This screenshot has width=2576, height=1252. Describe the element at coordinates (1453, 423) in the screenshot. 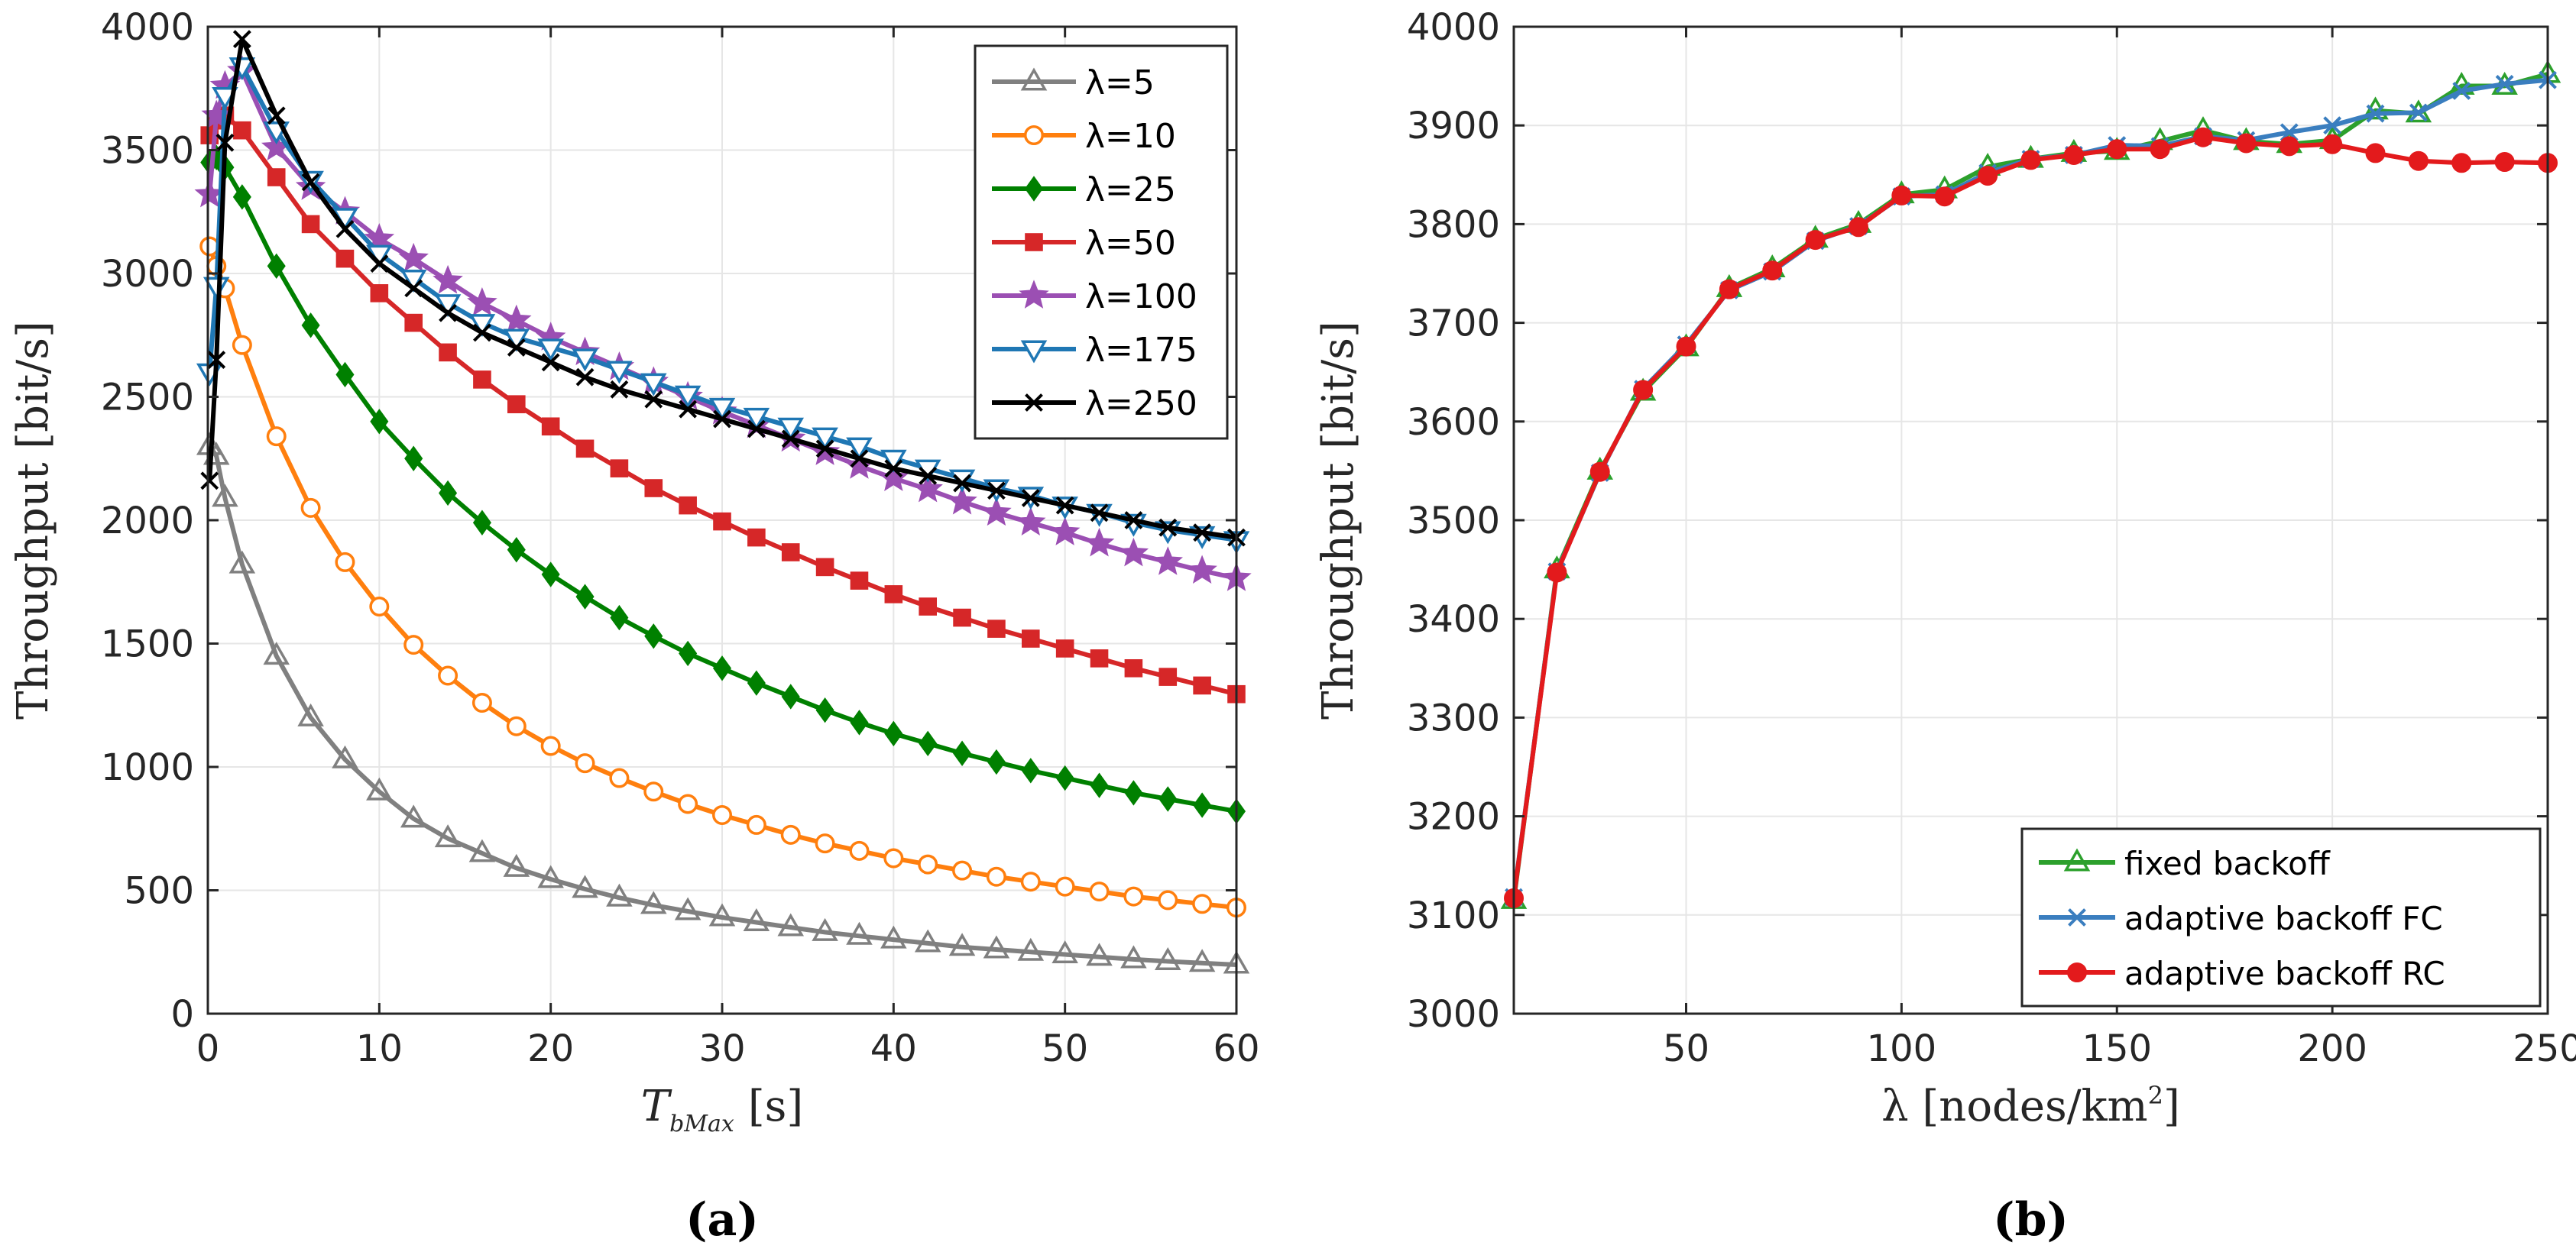

I see `y-tick-label: 3600` at that location.